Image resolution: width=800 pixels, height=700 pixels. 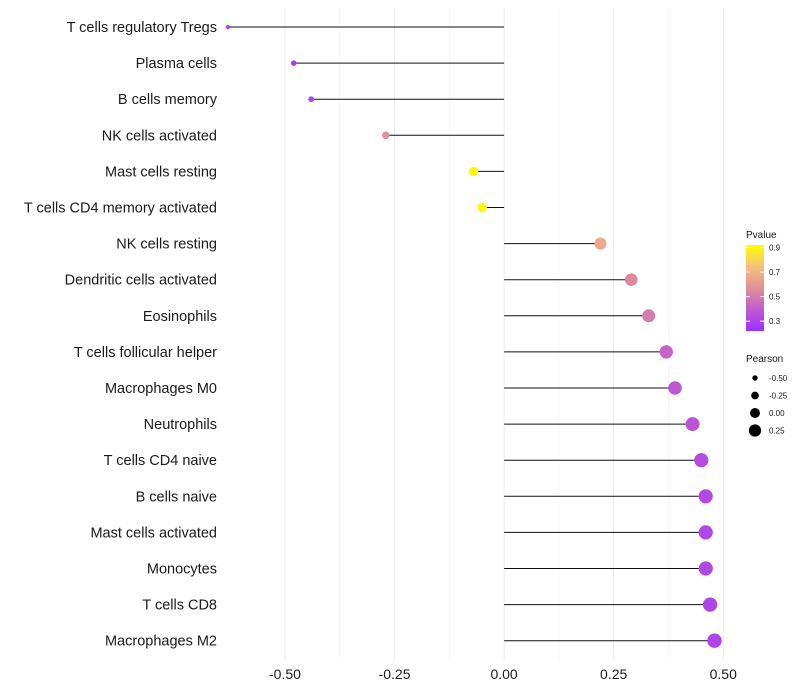 I want to click on x-tick-label: -0.25, so click(x=395, y=674).